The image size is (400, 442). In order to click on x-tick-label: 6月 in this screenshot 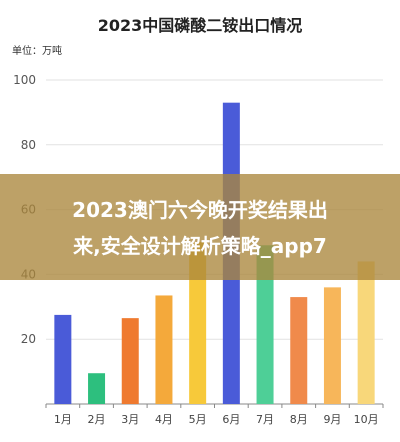, I will do `click(231, 419)`.